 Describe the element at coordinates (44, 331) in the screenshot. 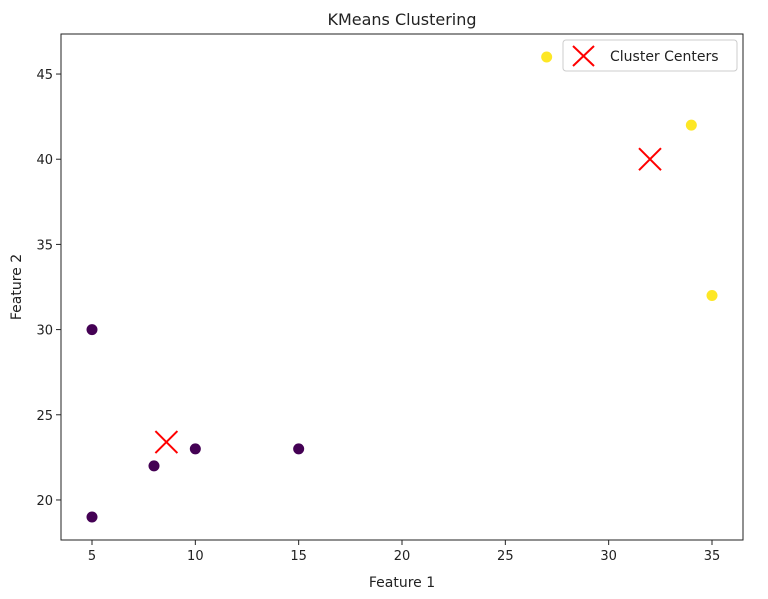

I see `y-tick-label: 30` at that location.